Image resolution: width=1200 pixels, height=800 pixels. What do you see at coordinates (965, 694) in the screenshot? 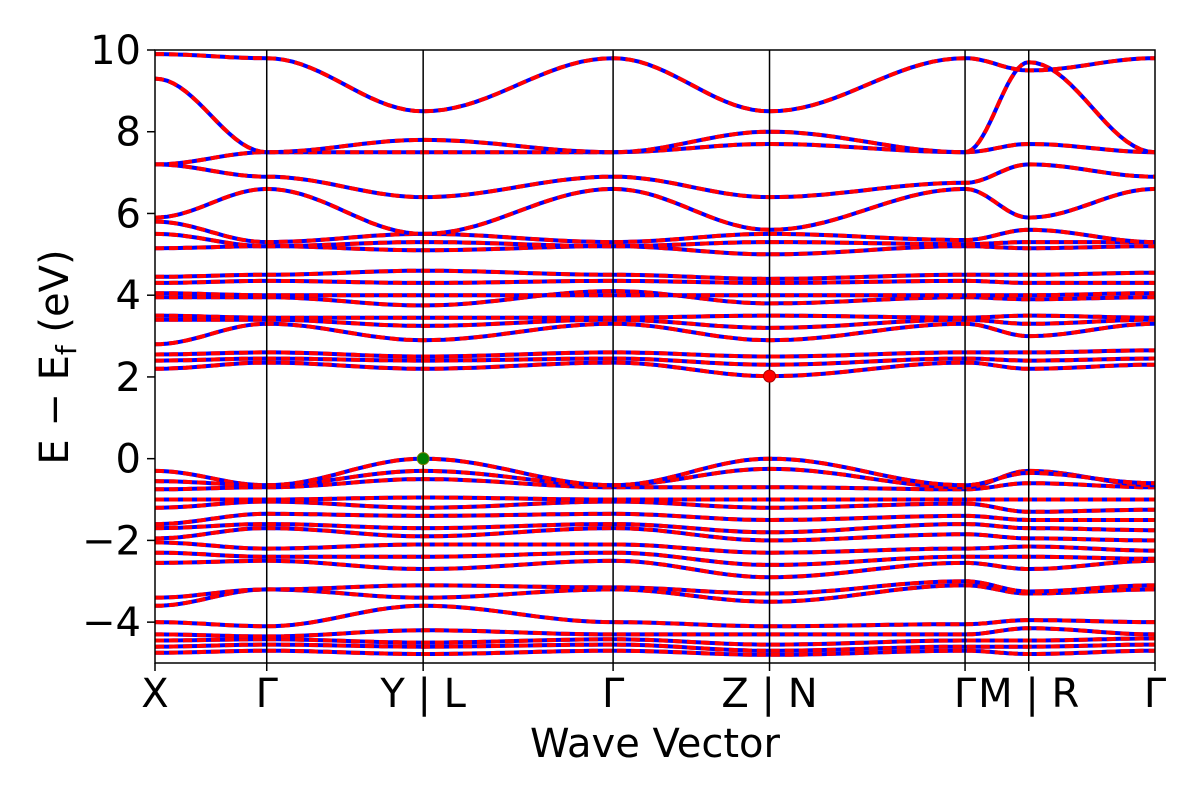
I see `x-tick-label-5: Γ` at bounding box center [965, 694].